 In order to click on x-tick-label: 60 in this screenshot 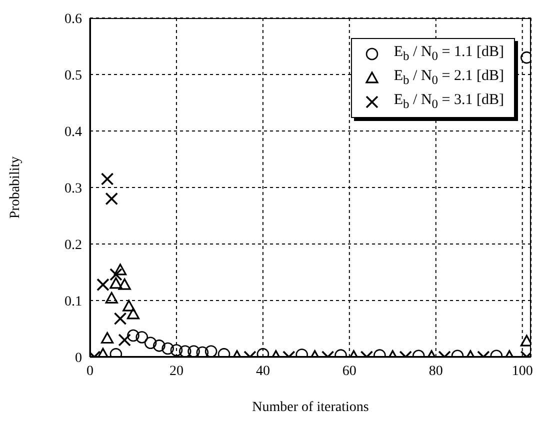, I will do `click(349, 371)`.